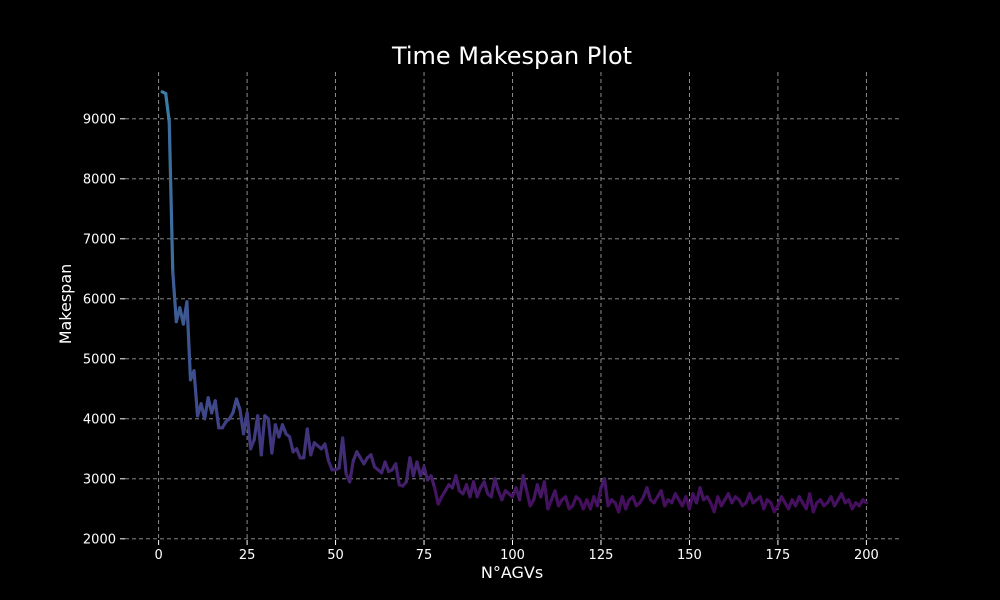 Image resolution: width=1000 pixels, height=600 pixels. Describe the element at coordinates (866, 555) in the screenshot. I see `x-tick-label: 200` at that location.